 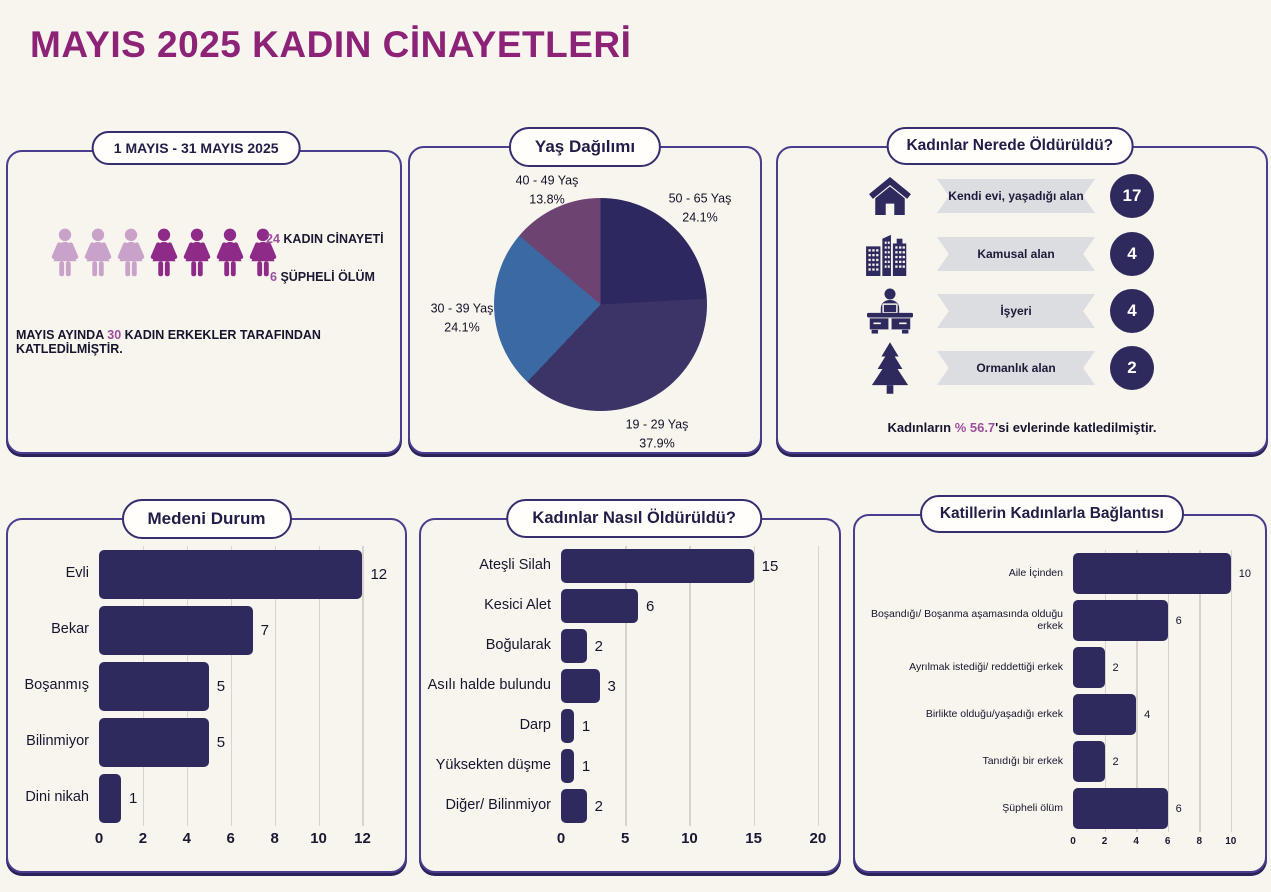 I want to click on pie-label-50-65: 50 - 65 Yaş 24.1%, so click(x=700, y=208).